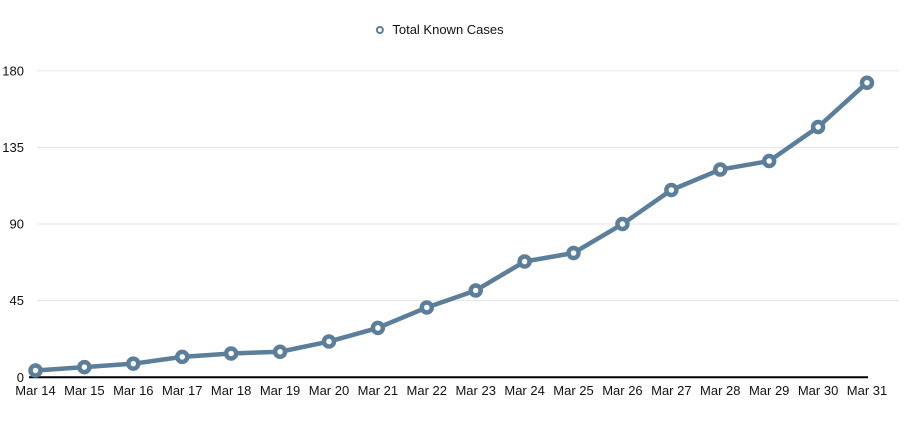 This screenshot has width=917, height=422. I want to click on legend-item: Total Known Cases, so click(439, 29).